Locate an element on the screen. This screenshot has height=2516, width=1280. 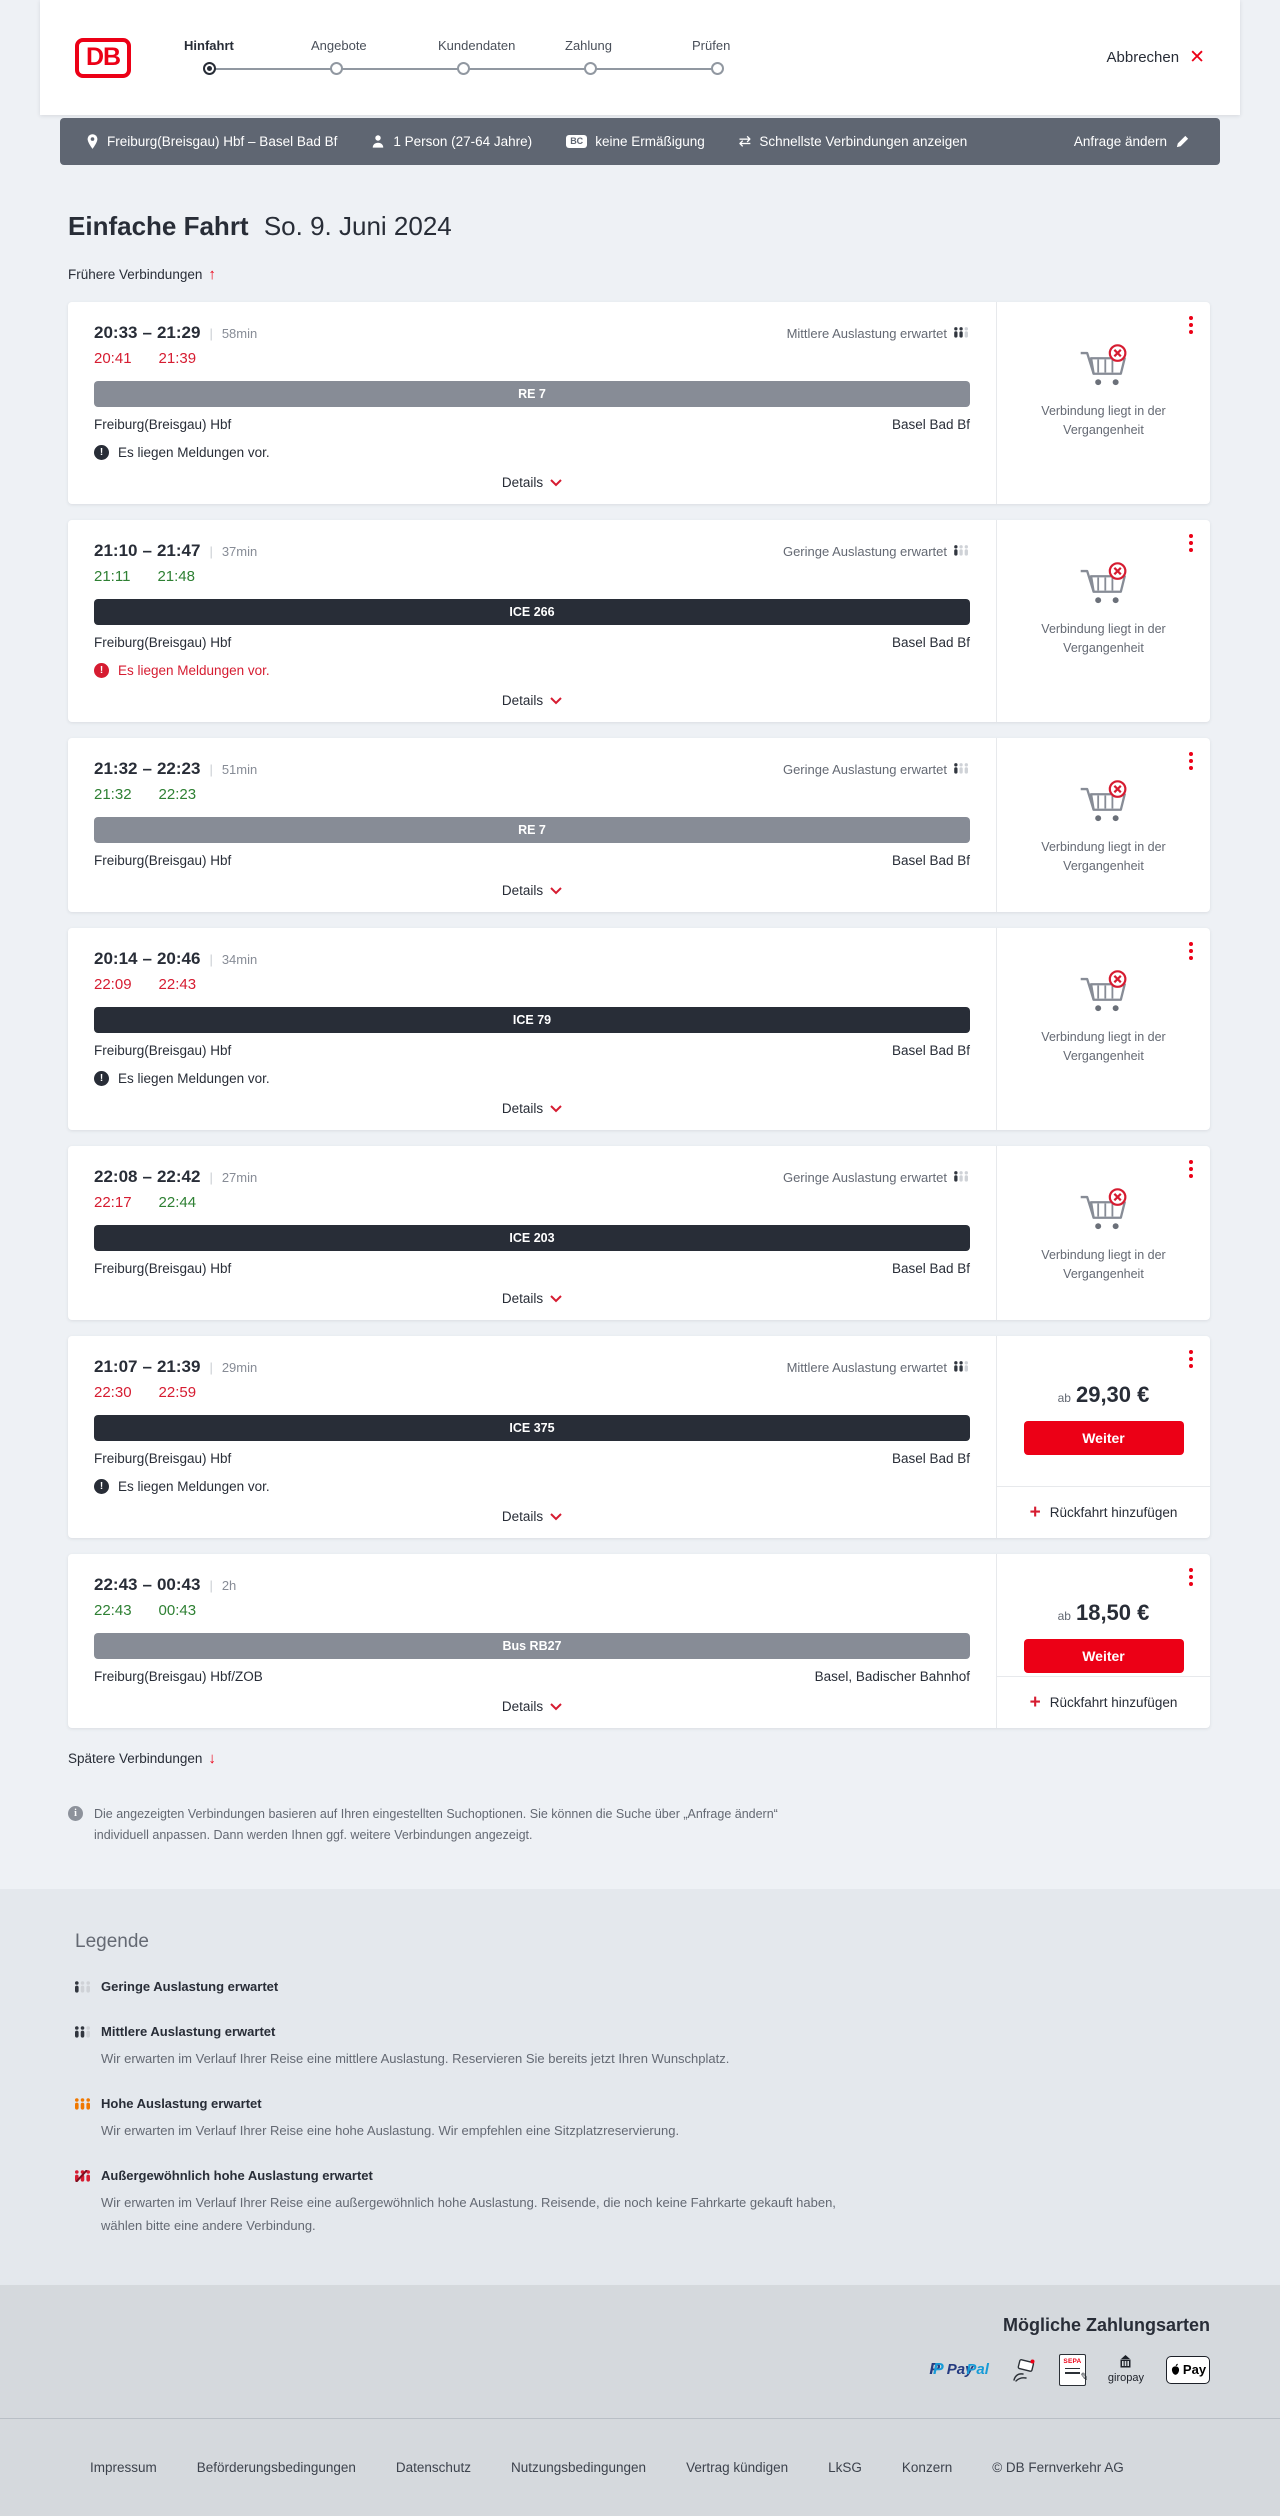
close-icon: ✕ is located at coordinates (1197, 57).